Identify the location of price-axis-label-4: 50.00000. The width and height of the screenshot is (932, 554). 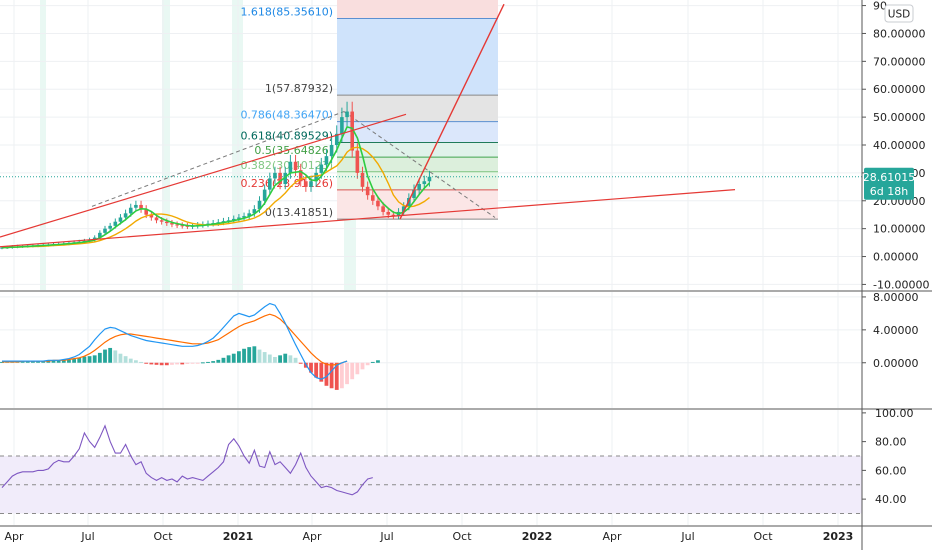
(899, 117).